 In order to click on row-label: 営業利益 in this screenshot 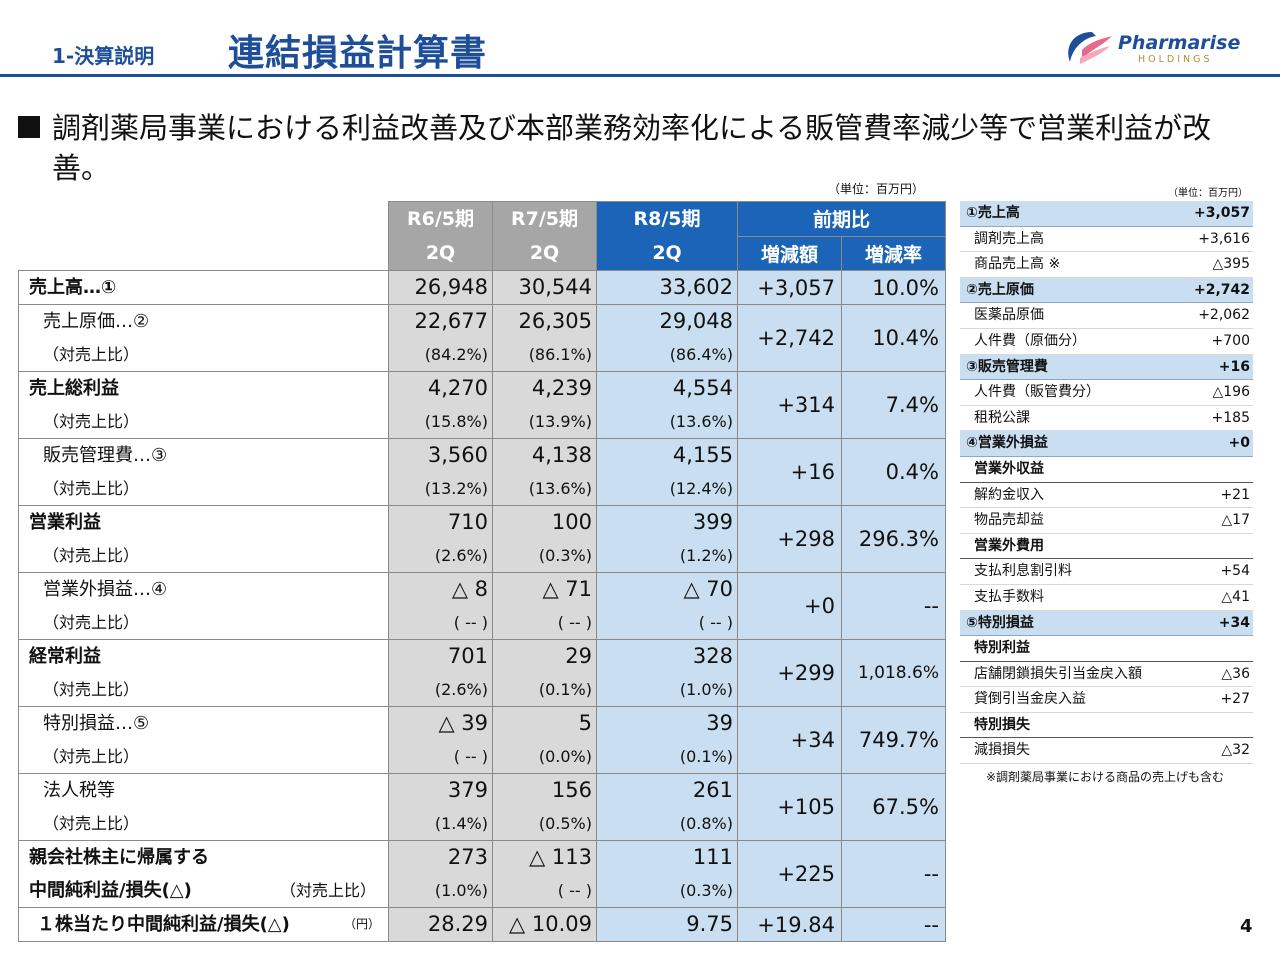, I will do `click(65, 522)`.